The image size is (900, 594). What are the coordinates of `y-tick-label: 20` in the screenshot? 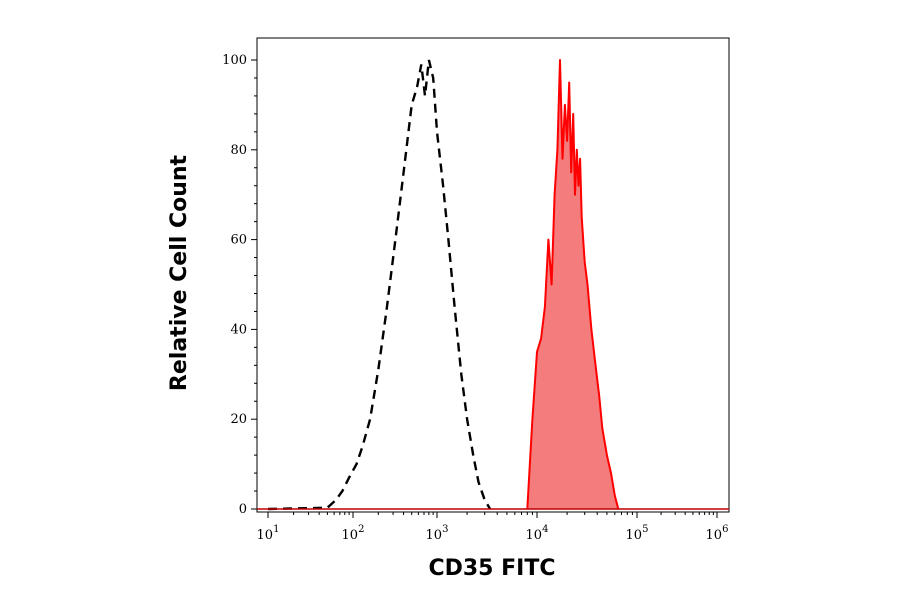 It's located at (238, 419).